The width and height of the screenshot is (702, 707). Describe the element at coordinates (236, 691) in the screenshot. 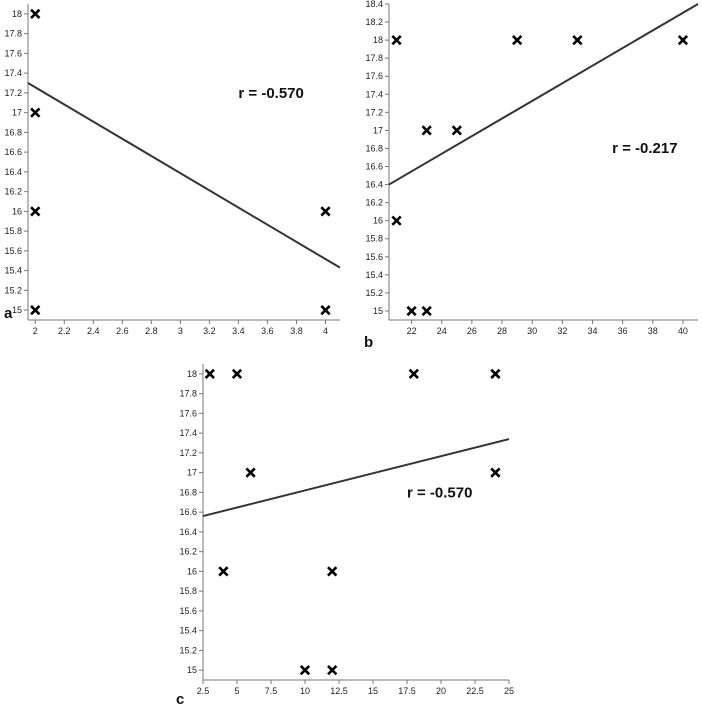

I see `x-tick-label: 5` at that location.